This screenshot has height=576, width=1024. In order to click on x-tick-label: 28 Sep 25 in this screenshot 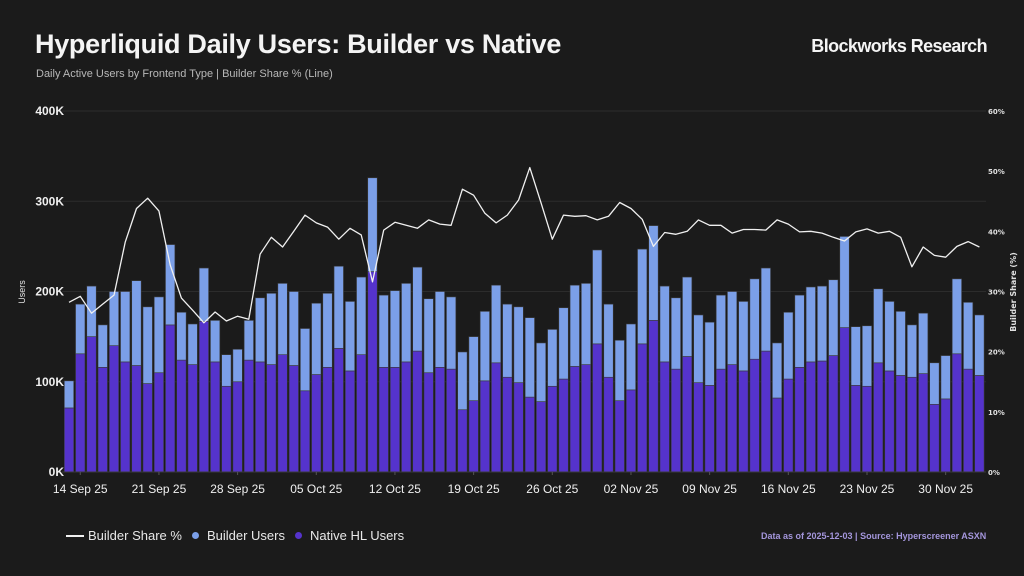, I will do `click(237, 489)`.